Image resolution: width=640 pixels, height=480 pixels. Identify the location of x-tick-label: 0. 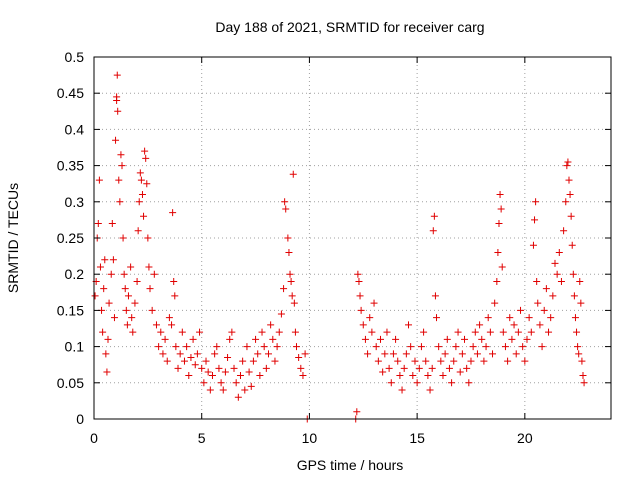
(94, 438).